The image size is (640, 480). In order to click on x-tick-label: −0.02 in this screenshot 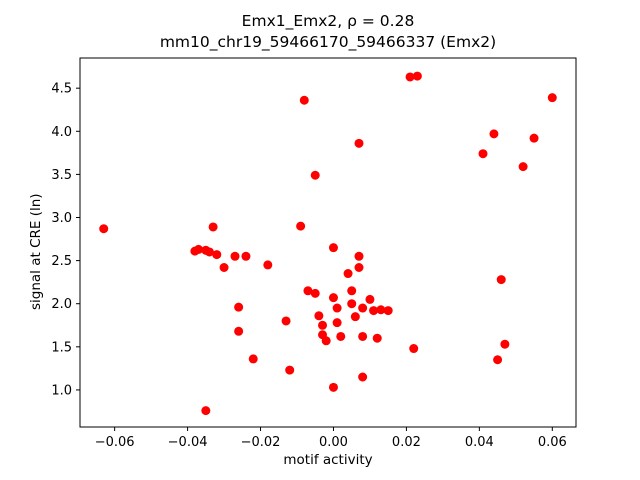, I will do `click(261, 442)`.